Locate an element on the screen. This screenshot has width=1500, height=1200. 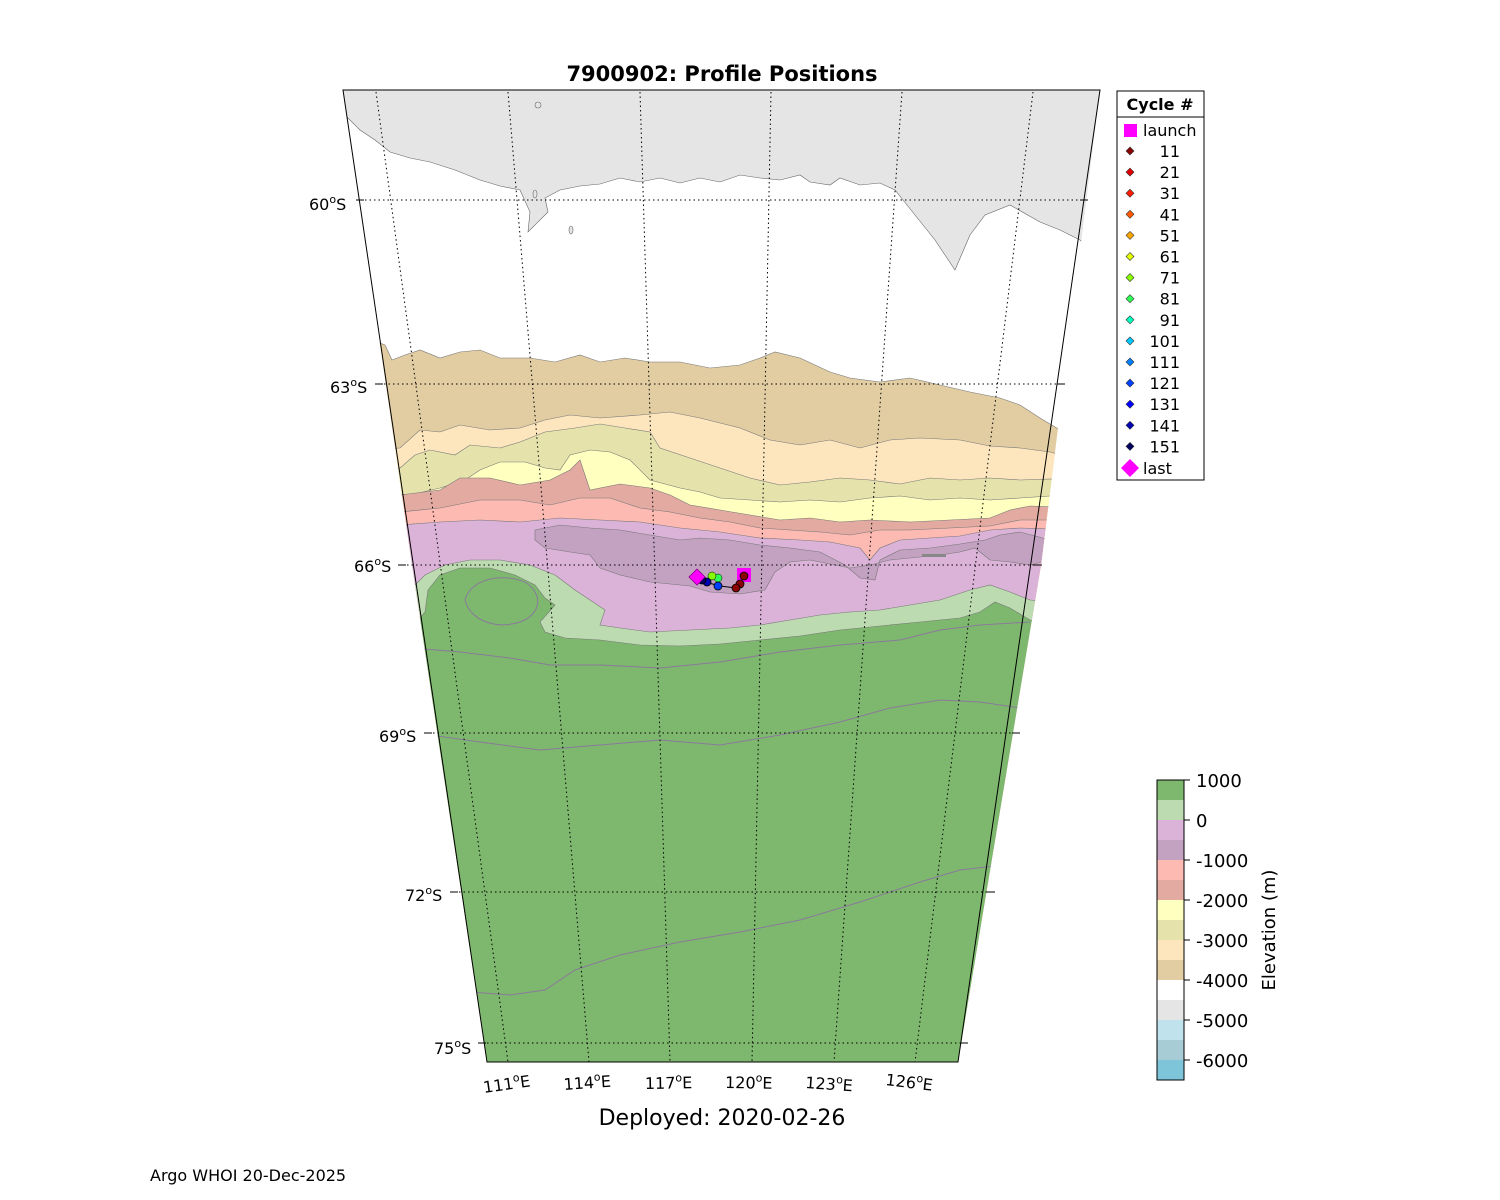
lon-label-111: 111oE is located at coordinates (507, 1083).